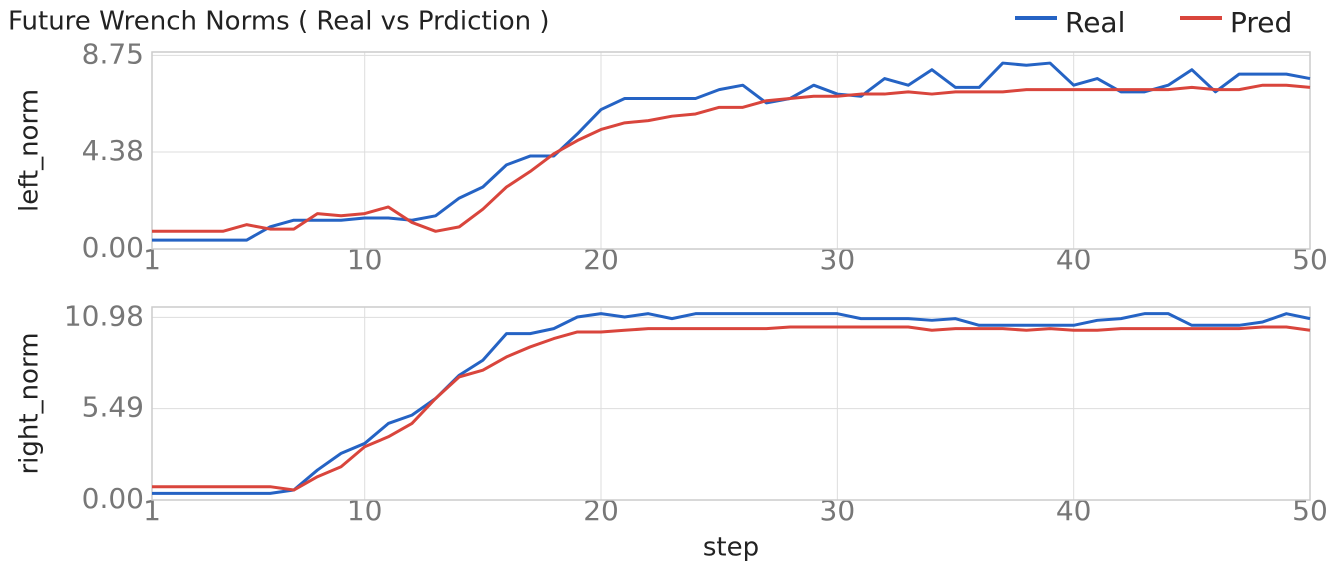  I want to click on y-axis-label: left_norm, so click(30, 150).